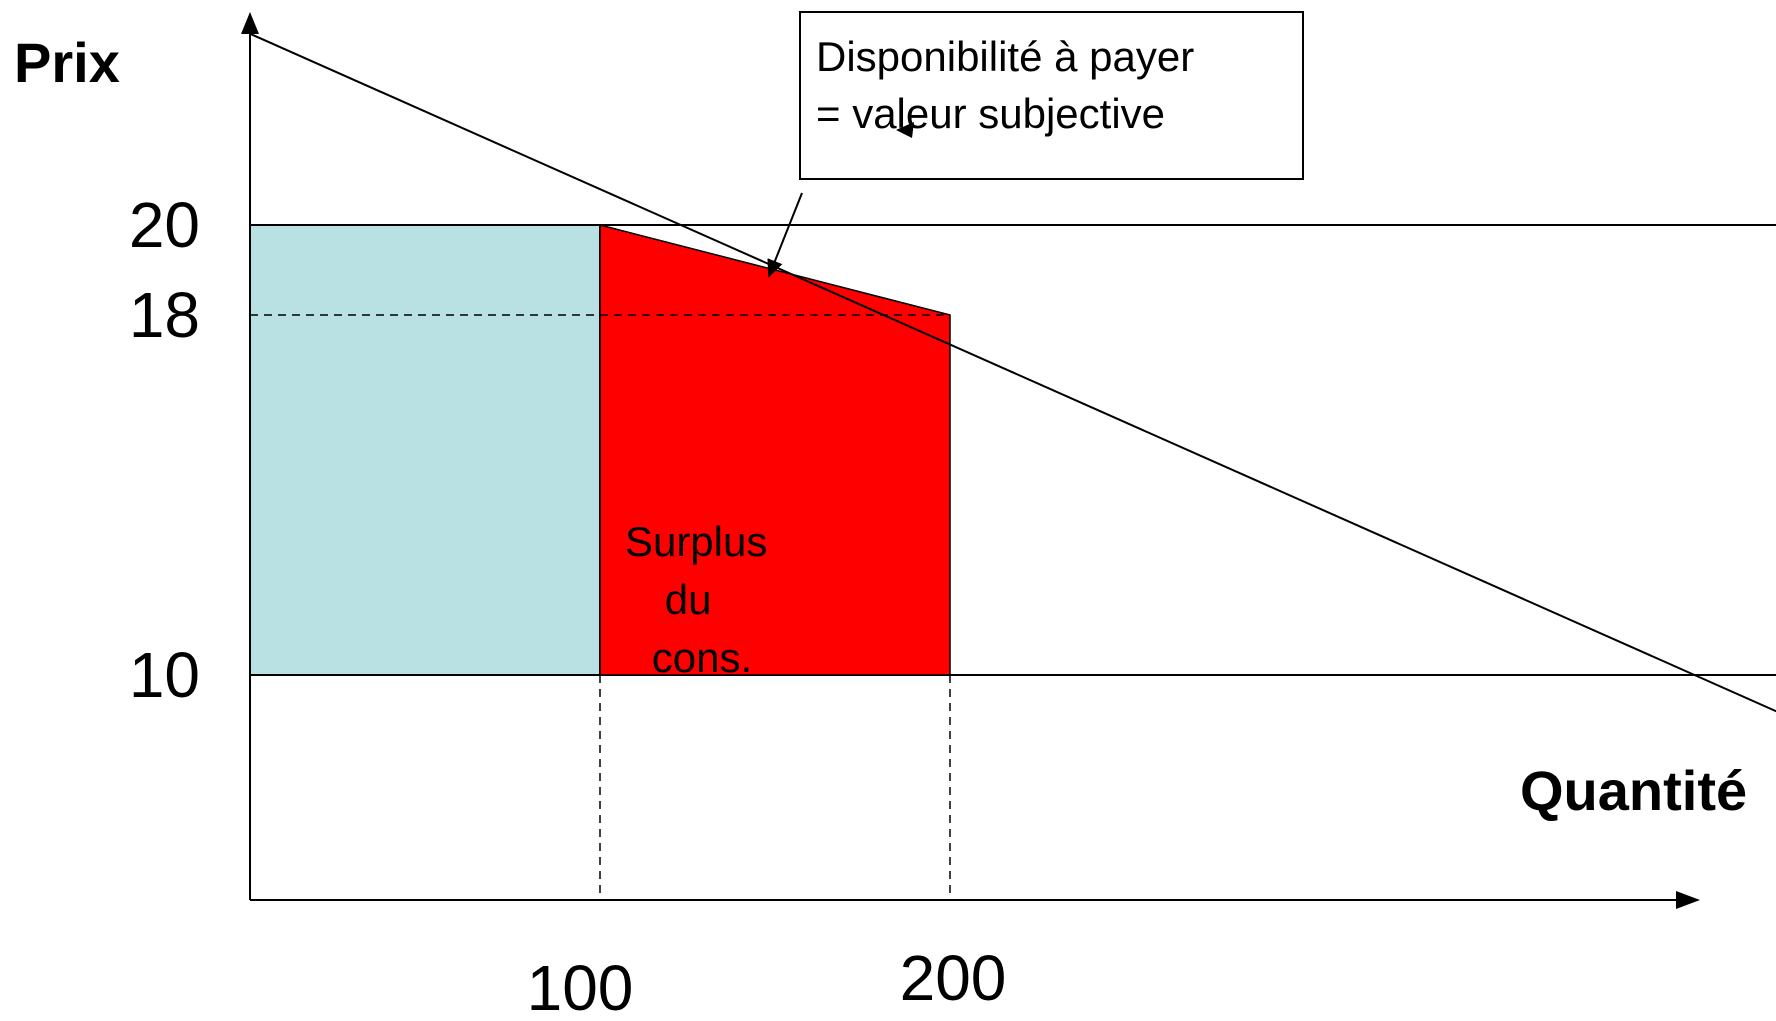 This screenshot has height=1021, width=1776. I want to click on surplus-area, so click(775, 450).